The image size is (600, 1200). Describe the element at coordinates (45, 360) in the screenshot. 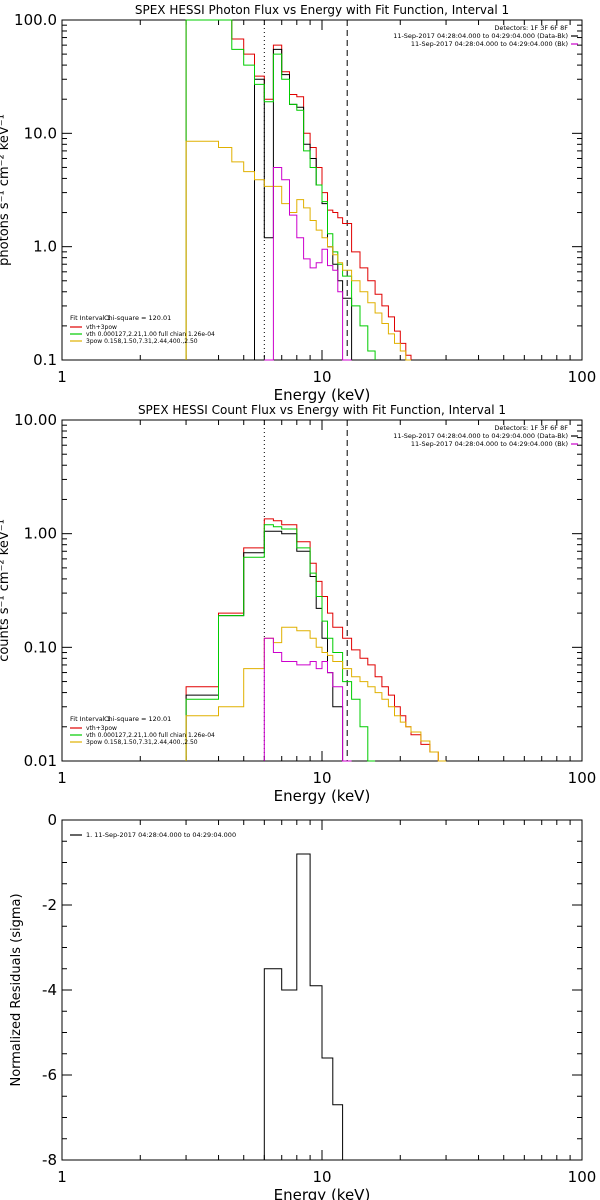

I see `y-tick-label: 0.1` at that location.